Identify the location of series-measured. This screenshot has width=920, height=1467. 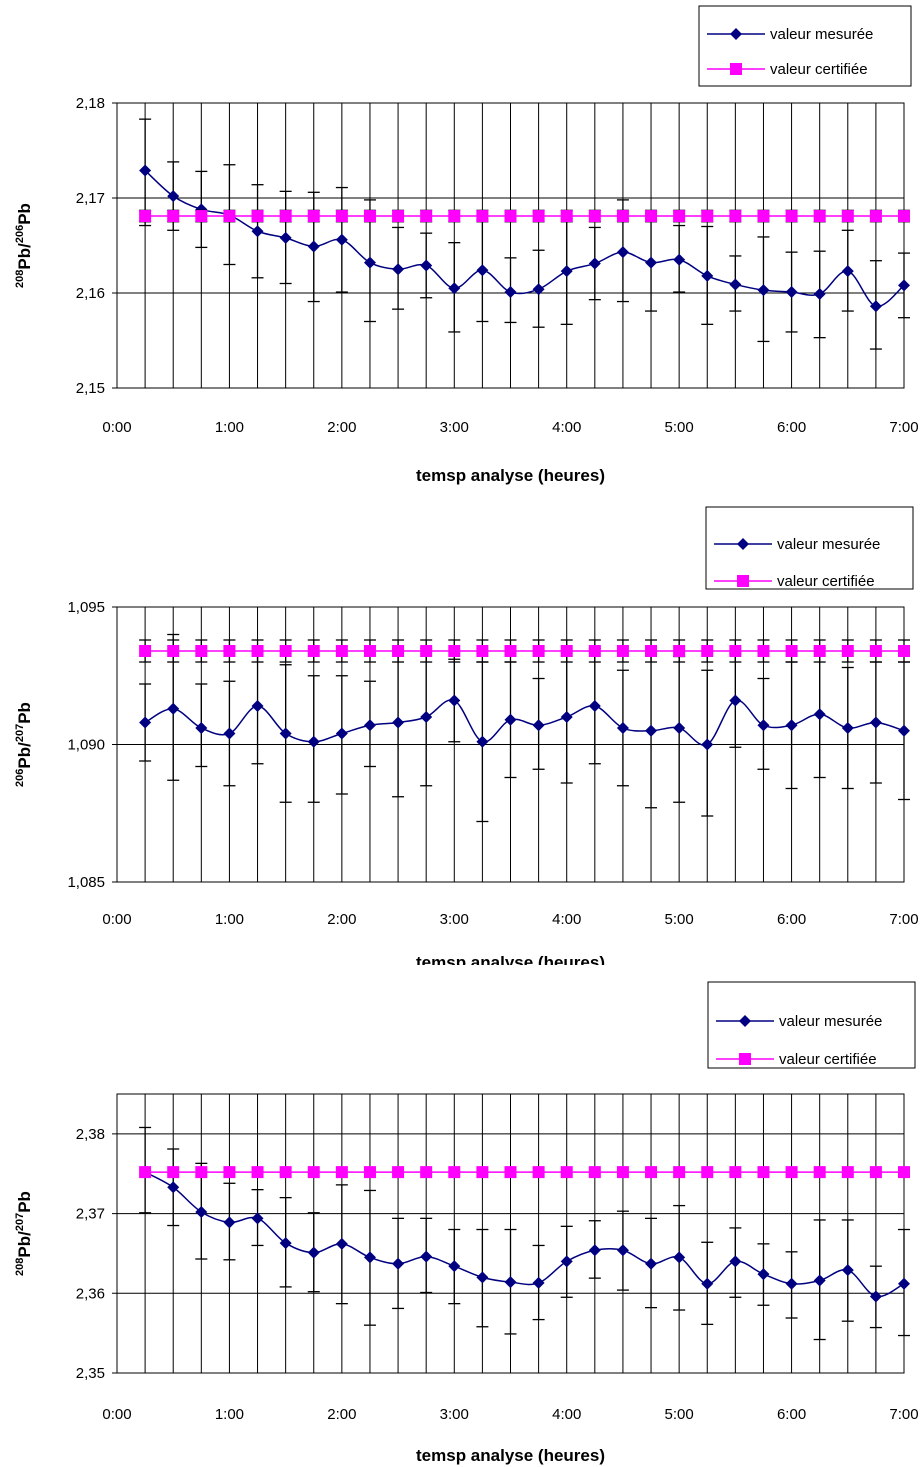
(524, 234).